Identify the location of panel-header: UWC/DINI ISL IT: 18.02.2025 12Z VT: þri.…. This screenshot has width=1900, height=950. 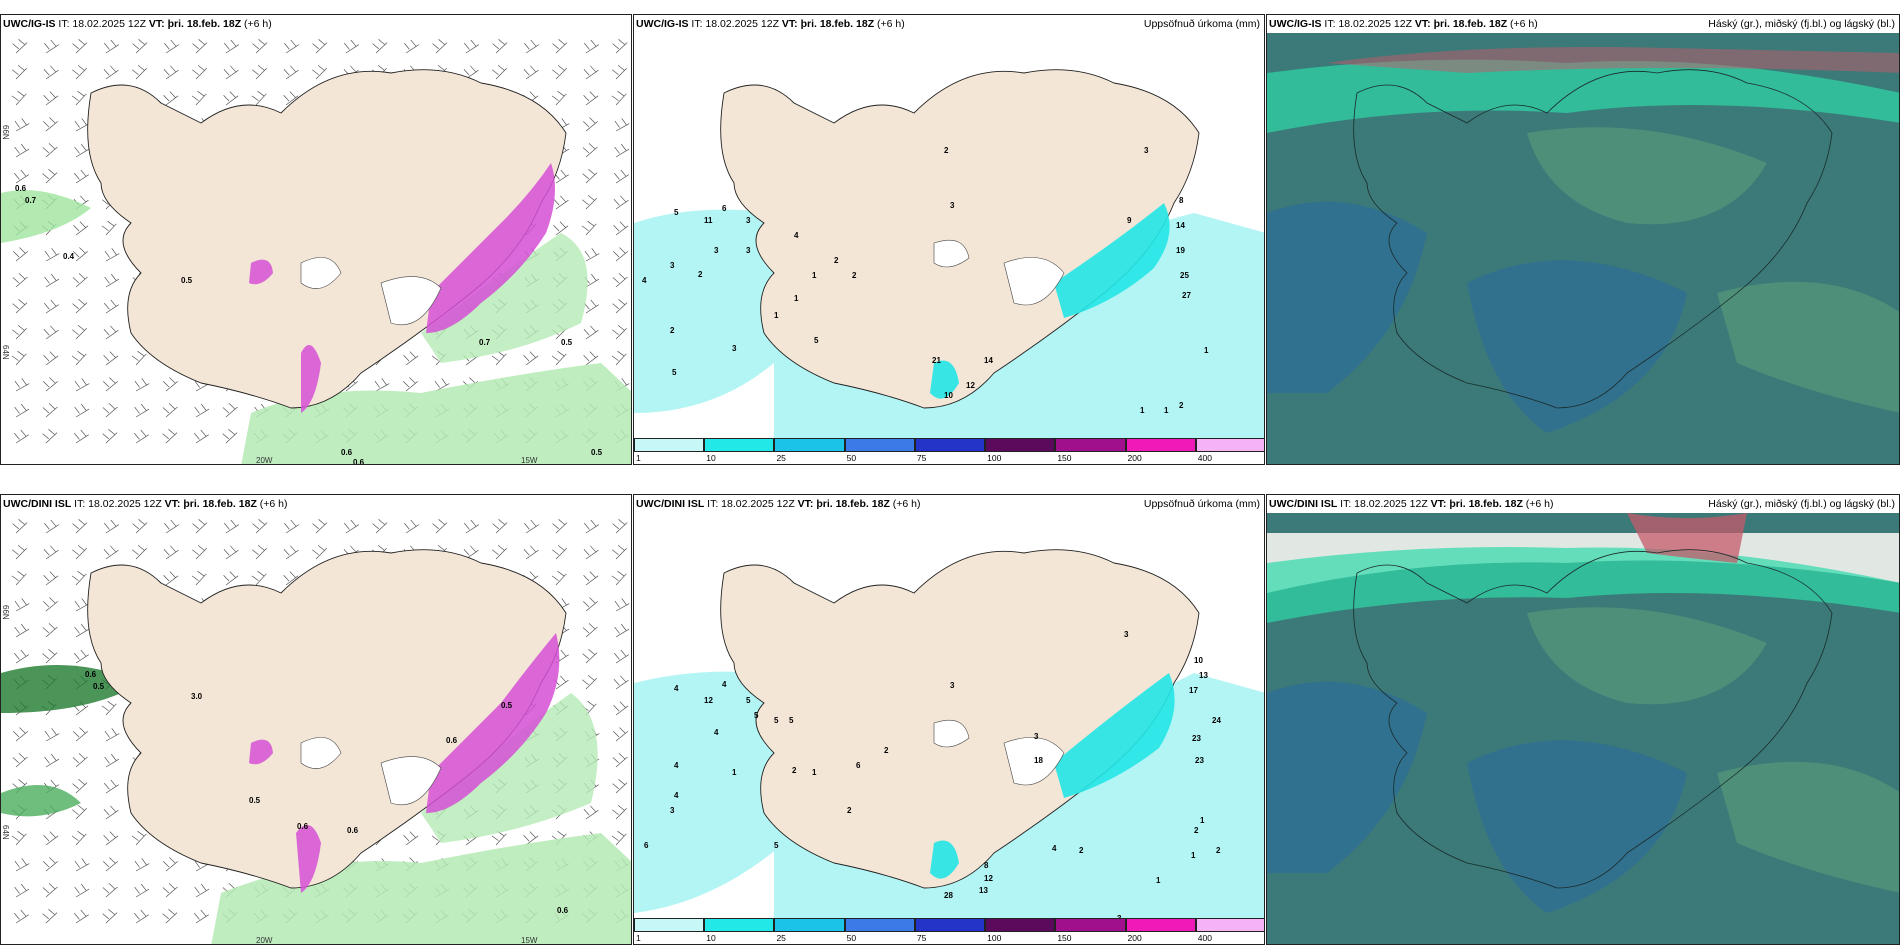
(778, 504).